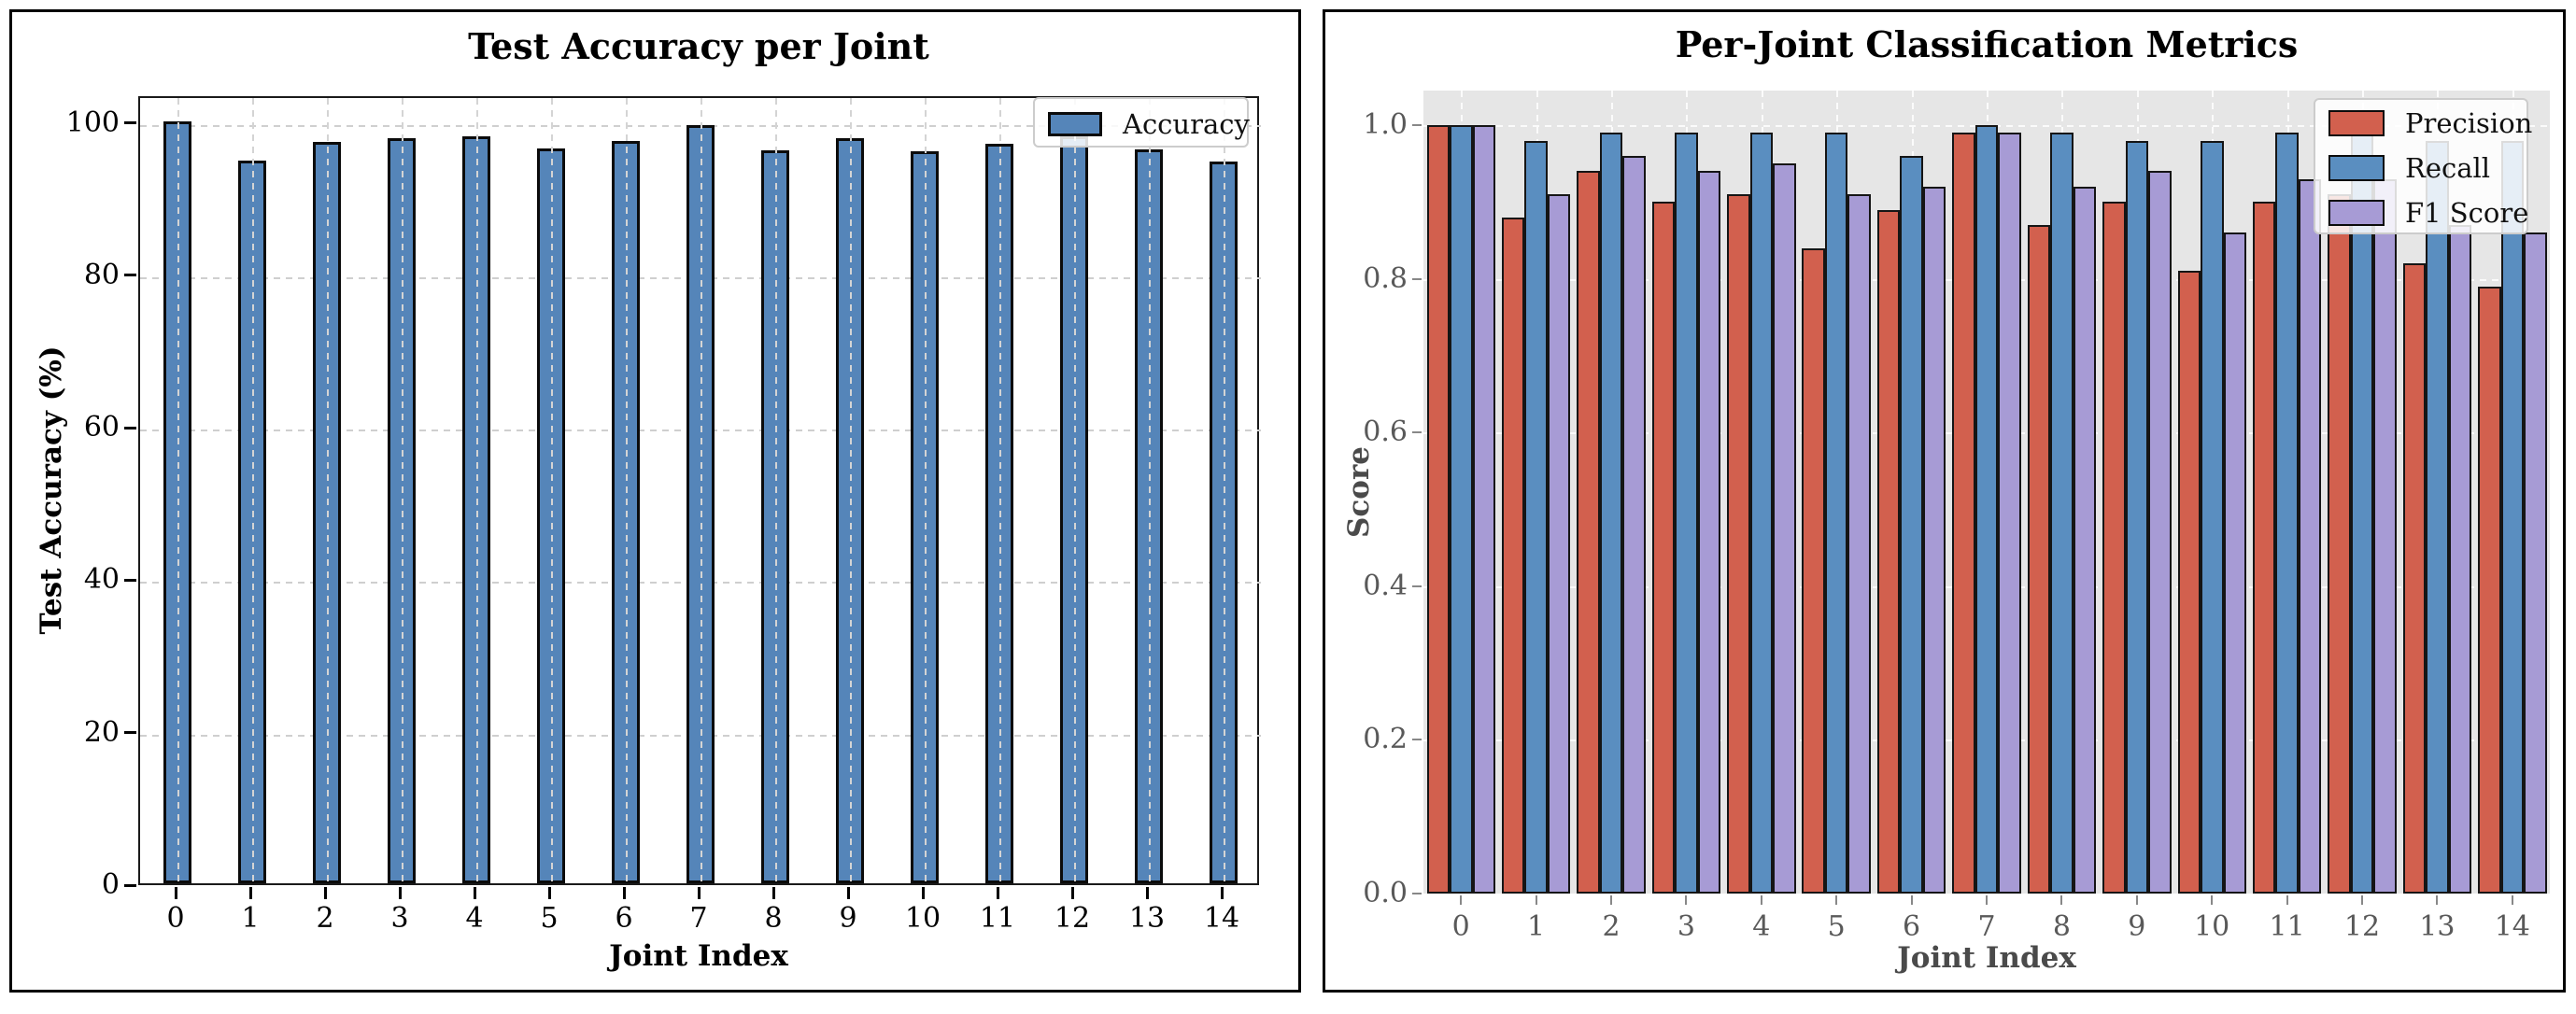  I want to click on legend-entry-accuracy: Accuracy, so click(1149, 124).